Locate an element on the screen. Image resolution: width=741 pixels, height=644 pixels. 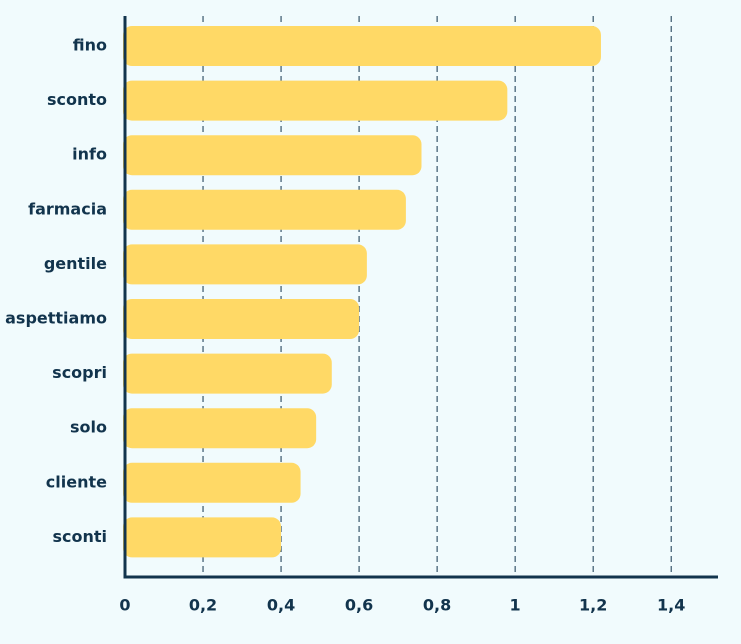
category-label: sconto is located at coordinates (77, 99).